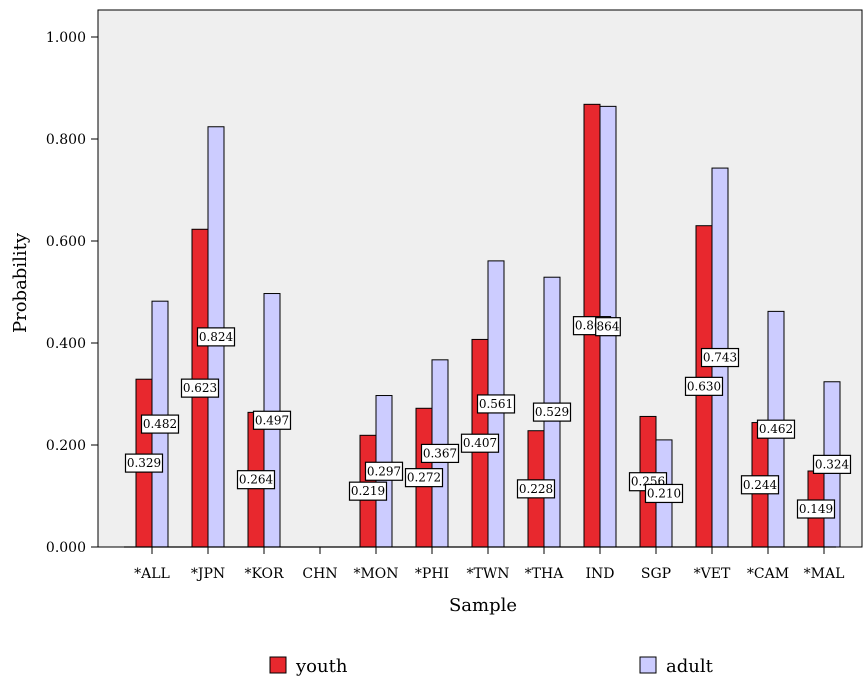 The width and height of the screenshot is (867, 680). Describe the element at coordinates (768, 574) in the screenshot. I see `x-tick-label: *CAM` at that location.